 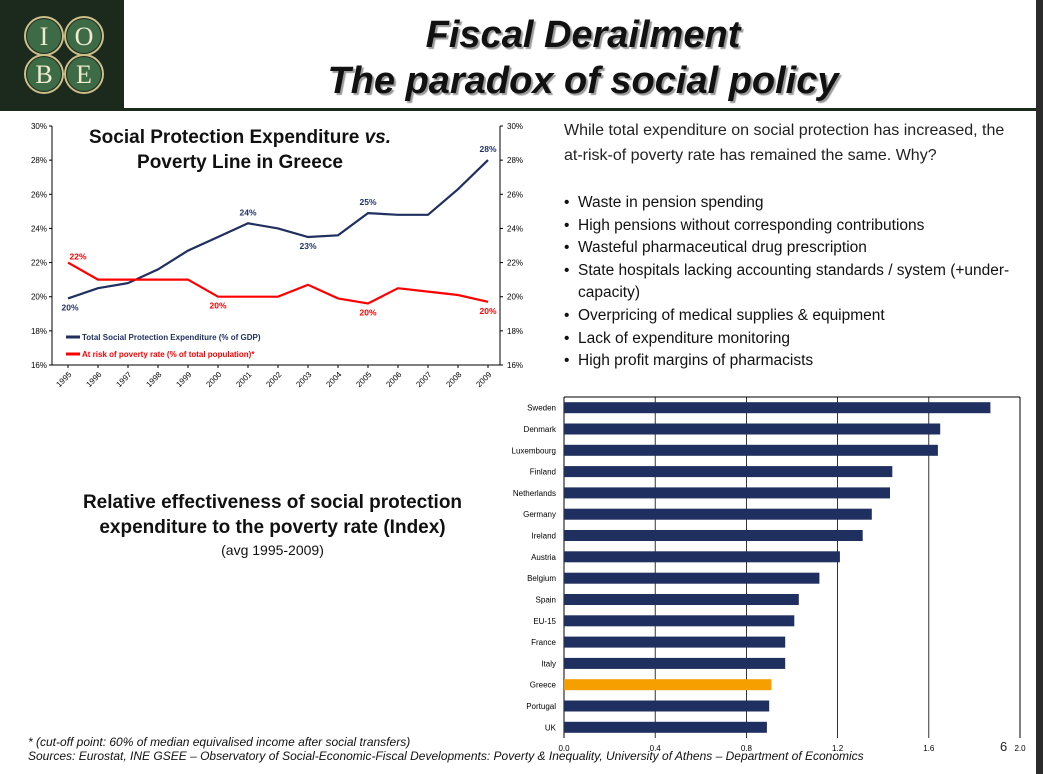 I want to click on bar-belgium, so click(x=692, y=578).